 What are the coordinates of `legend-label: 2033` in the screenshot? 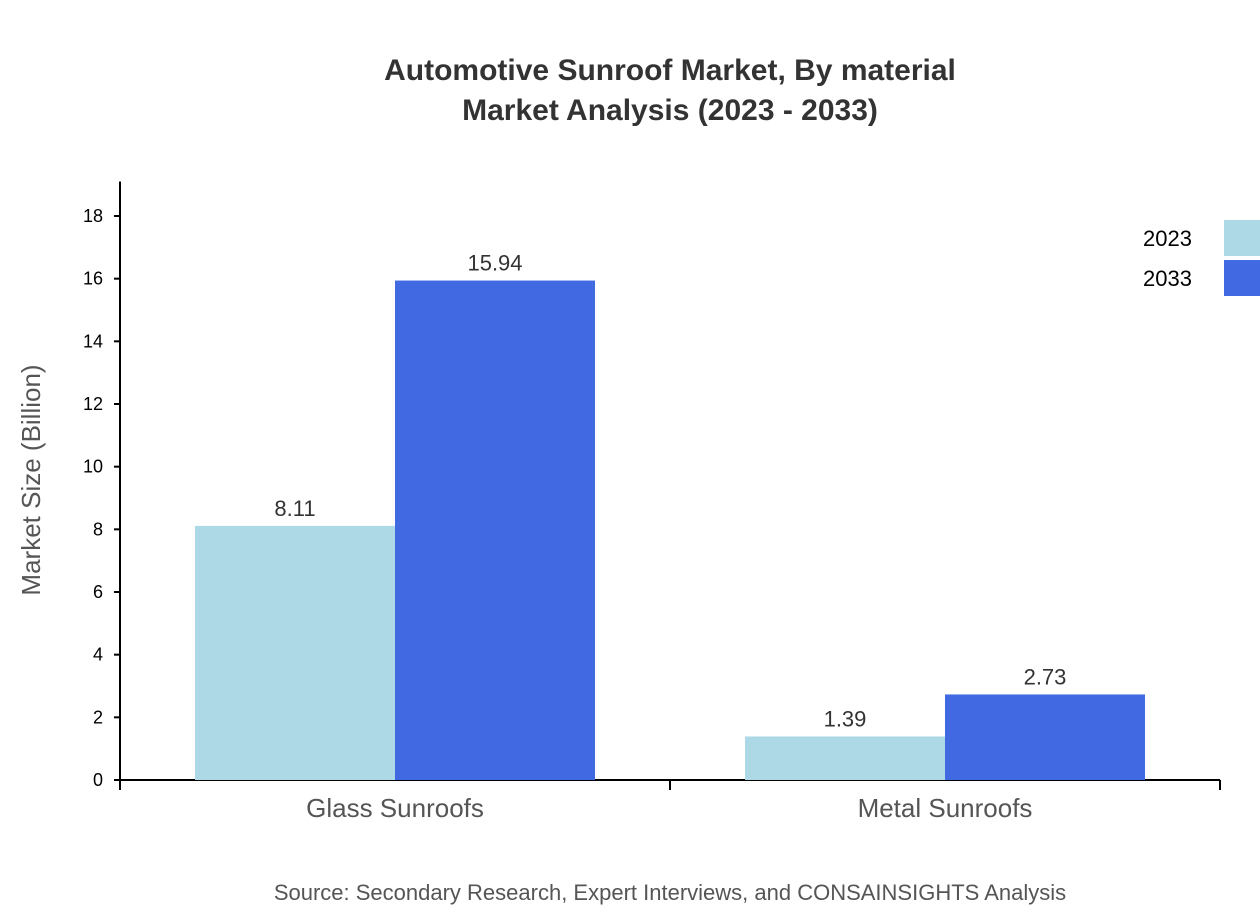 It's located at (1167, 278).